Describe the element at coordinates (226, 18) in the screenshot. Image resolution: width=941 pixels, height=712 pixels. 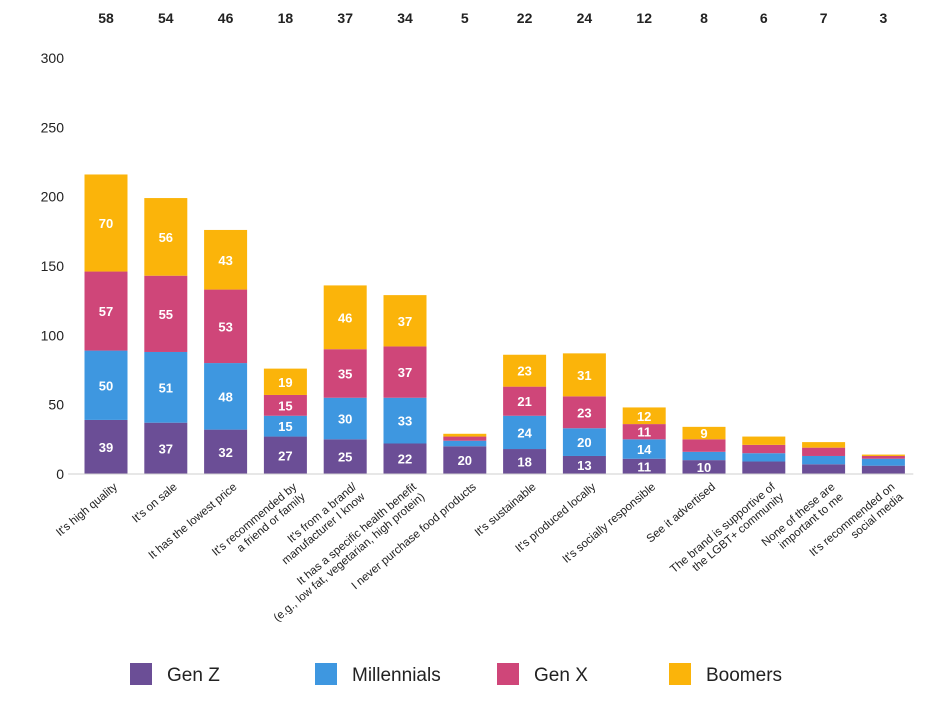
I see `top-total-label: 46` at that location.